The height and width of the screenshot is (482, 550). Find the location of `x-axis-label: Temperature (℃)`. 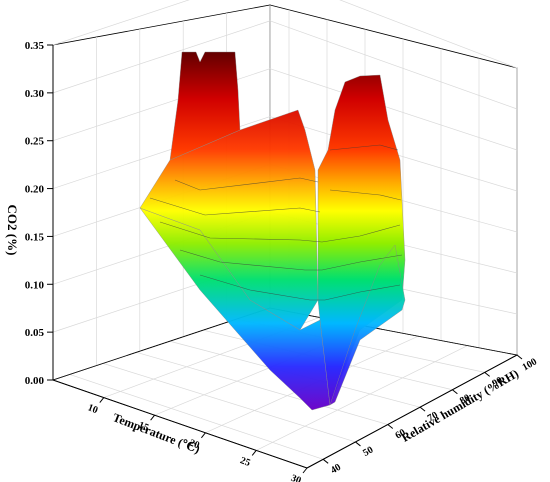

x-axis-label: Temperature (℃) is located at coordinates (156, 433).